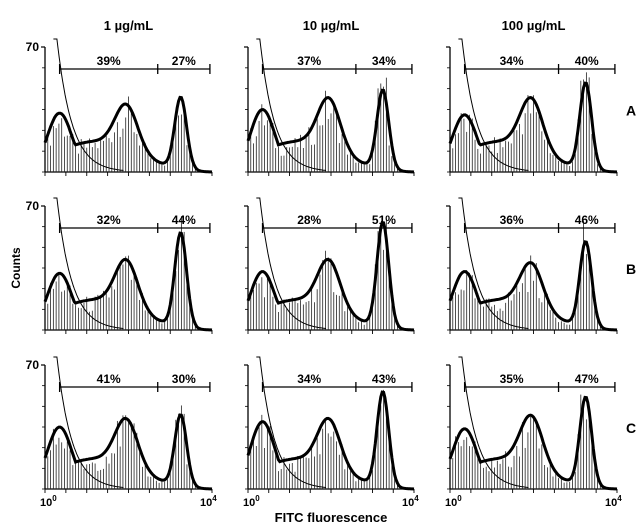  What do you see at coordinates (109, 61) in the screenshot?
I see `gate-left-percent: 39%` at bounding box center [109, 61].